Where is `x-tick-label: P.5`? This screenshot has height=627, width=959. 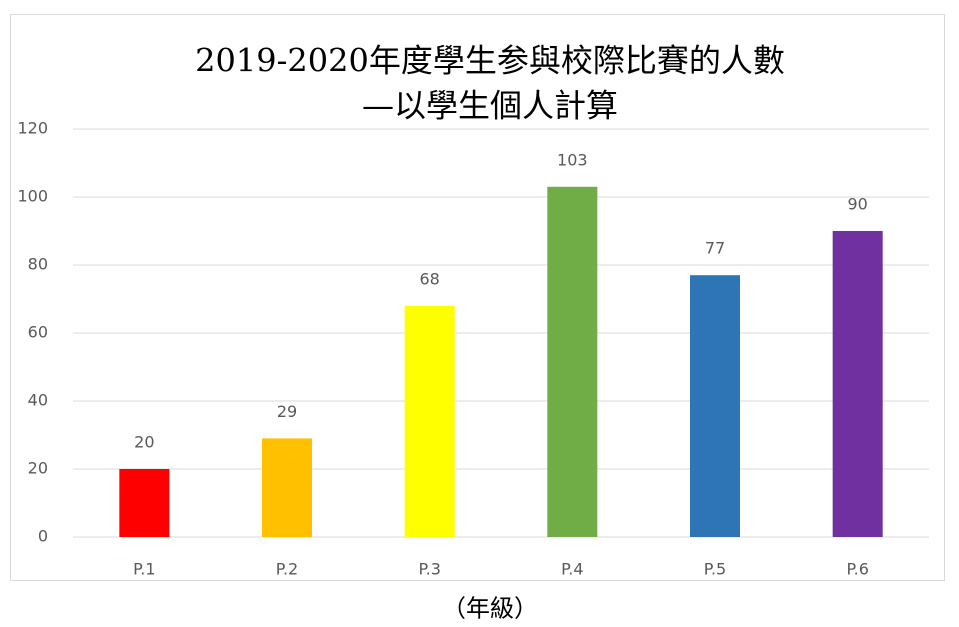 x-tick-label: P.5 is located at coordinates (715, 569).